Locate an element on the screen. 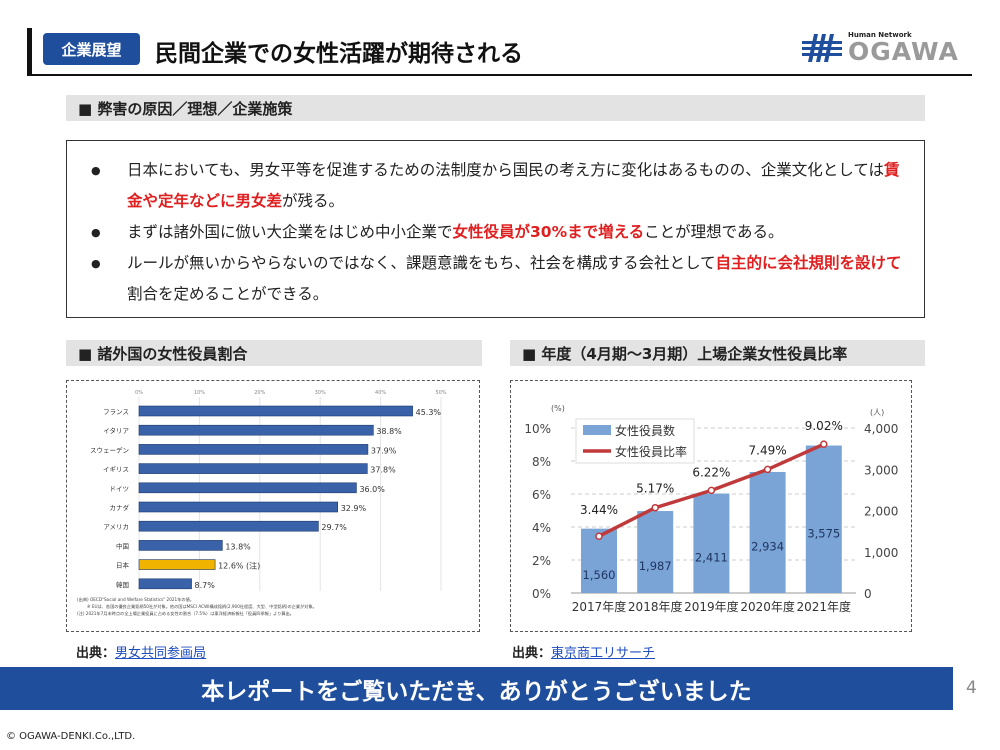 Image resolution: width=1000 pixels, height=750 pixels. y-right-tick: 0 is located at coordinates (868, 594).